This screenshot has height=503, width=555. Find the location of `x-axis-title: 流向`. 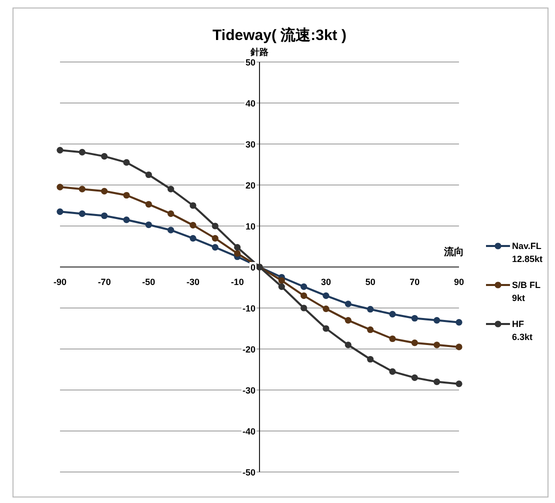

x-axis-title: 流向 is located at coordinates (453, 252).